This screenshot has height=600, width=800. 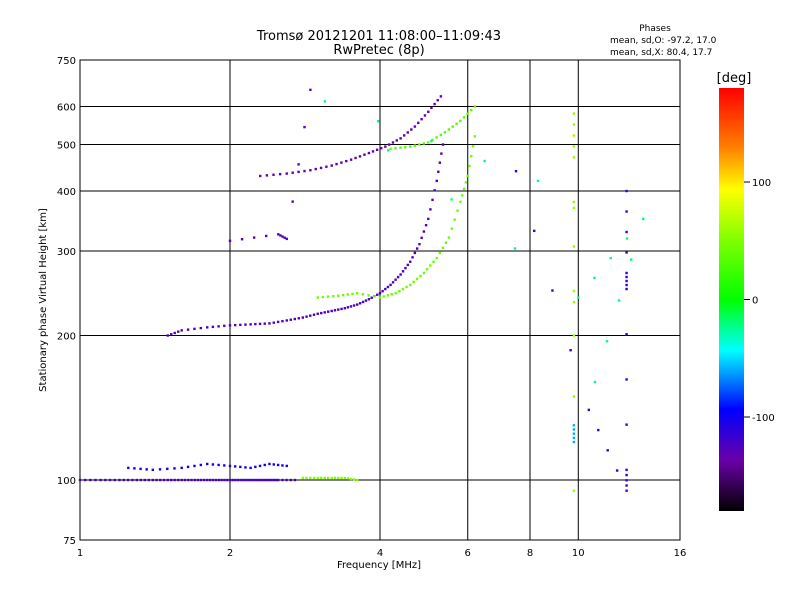 What do you see at coordinates (761, 183) in the screenshot?
I see `colorbar-tick-label: 100` at bounding box center [761, 183].